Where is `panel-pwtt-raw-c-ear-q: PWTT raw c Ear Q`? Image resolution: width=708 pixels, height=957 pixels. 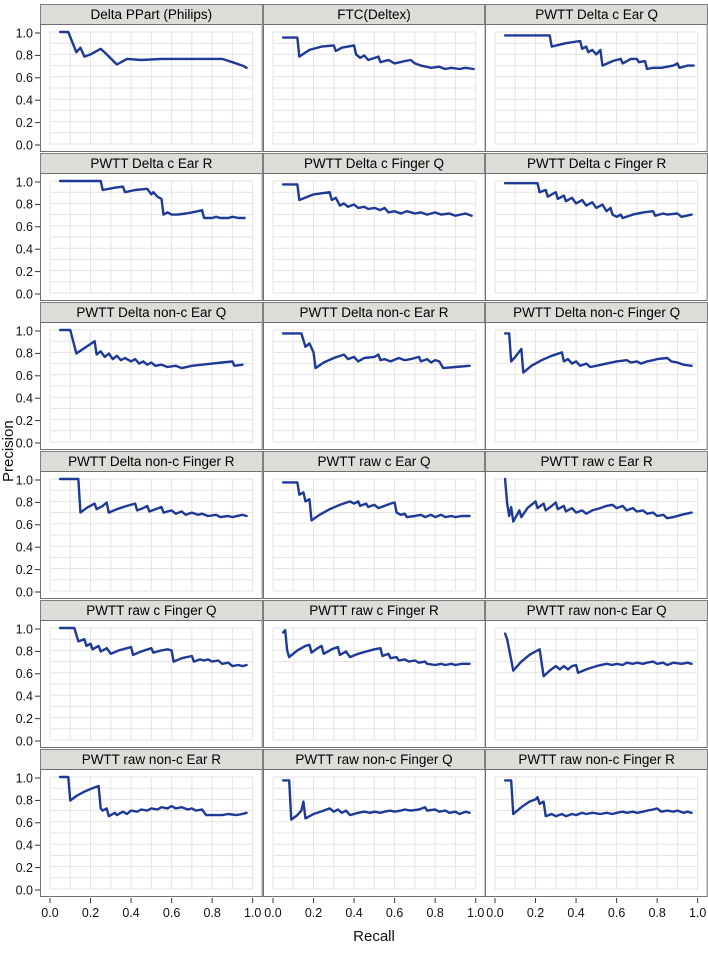
panel-pwtt-raw-c-ear-q: PWTT raw c Ear Q is located at coordinates (374, 525).